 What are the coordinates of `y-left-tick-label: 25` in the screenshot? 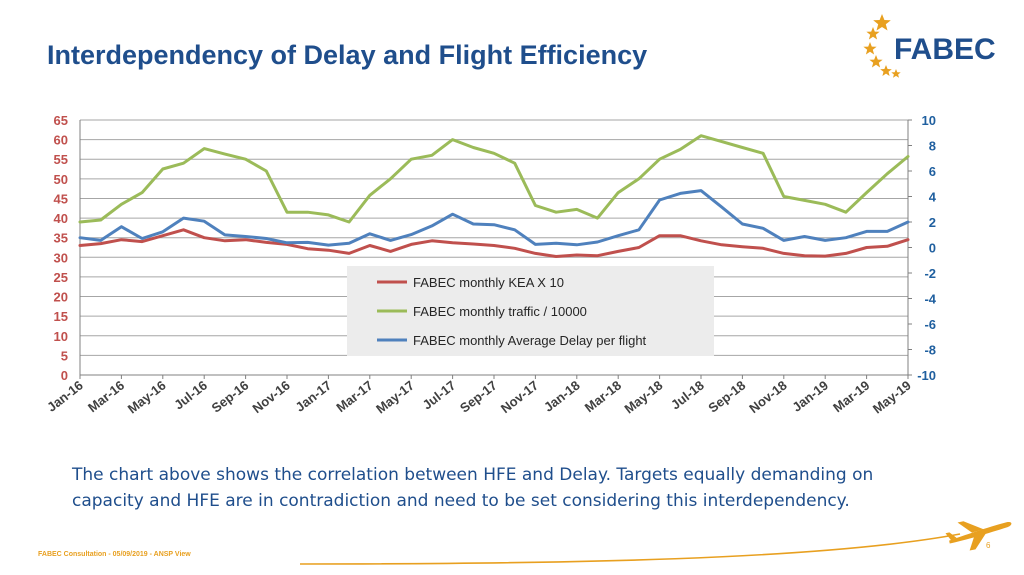 It's located at (61, 277).